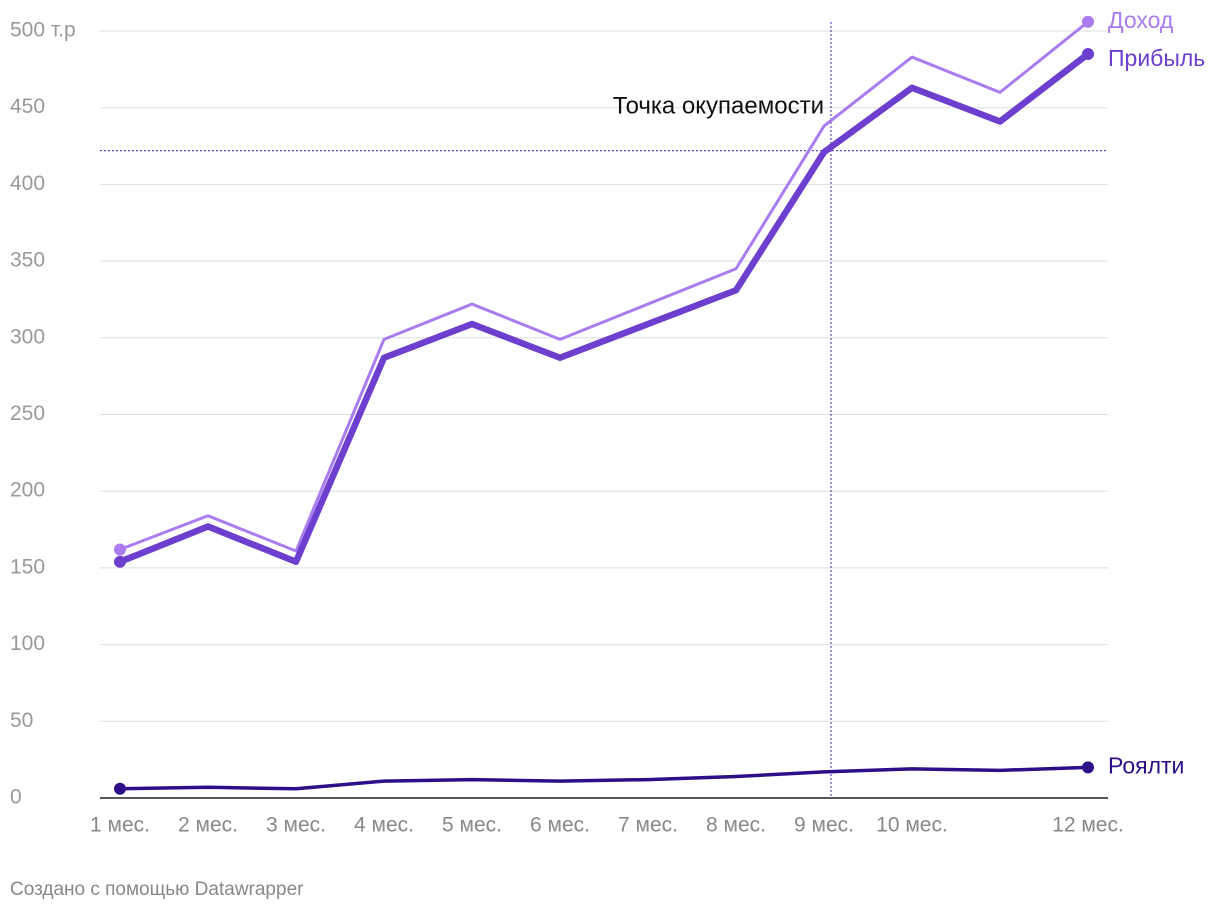  I want to click on x-tick-label: 6 мес., so click(560, 825).